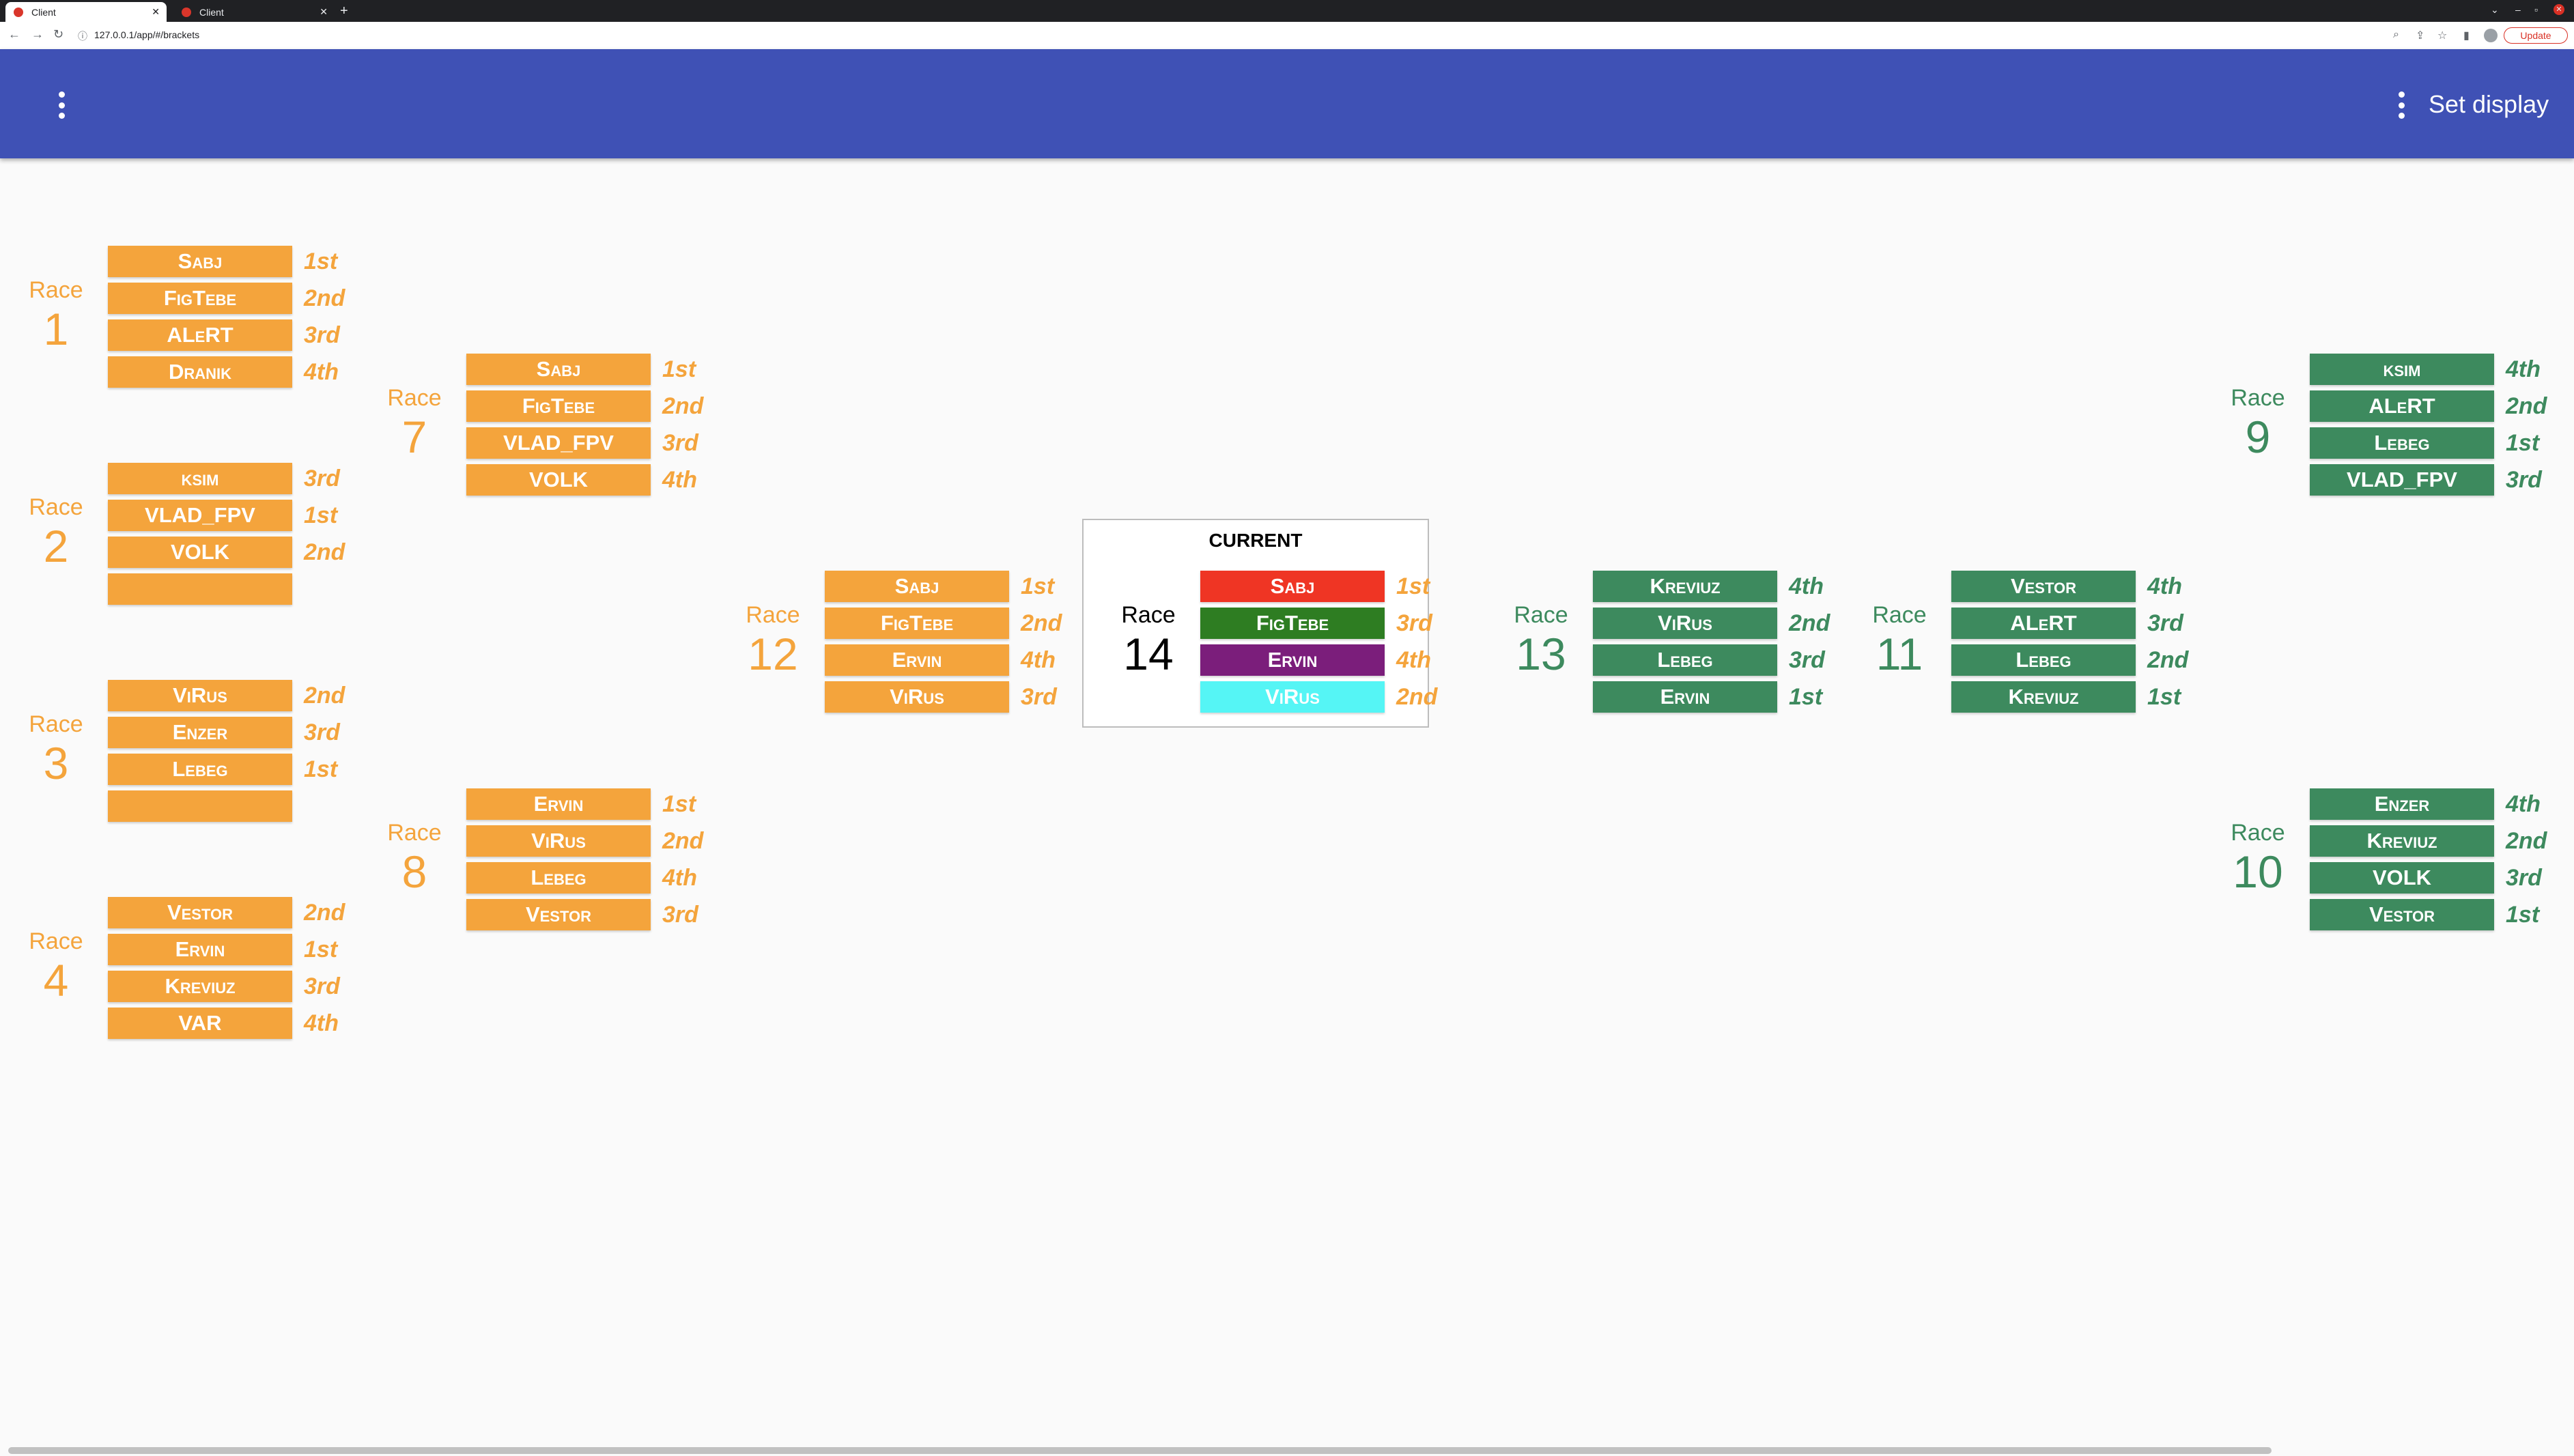 Image resolution: width=2574 pixels, height=1456 pixels. What do you see at coordinates (1900, 654) in the screenshot?
I see `race-number: 11` at bounding box center [1900, 654].